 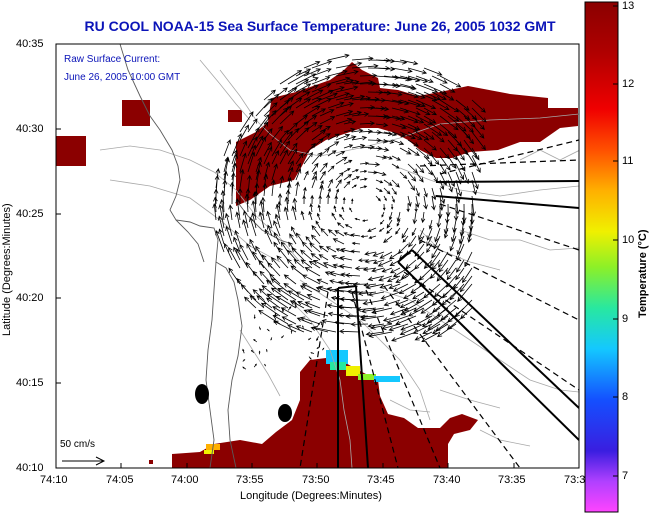 I want to click on radar-site-marker, so click(x=285, y=413).